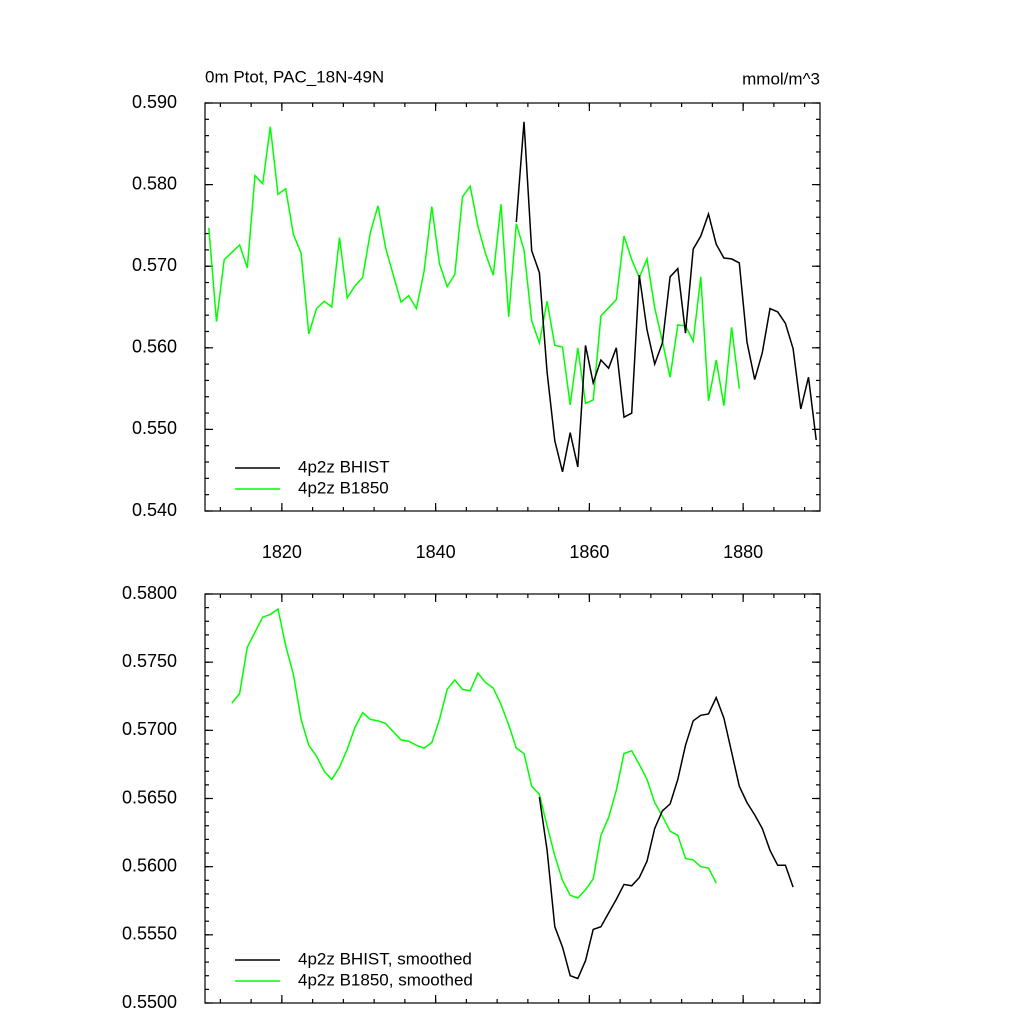 The image size is (1024, 1024). What do you see at coordinates (154, 347) in the screenshot?
I see `y-tick-label: 0.560` at bounding box center [154, 347].